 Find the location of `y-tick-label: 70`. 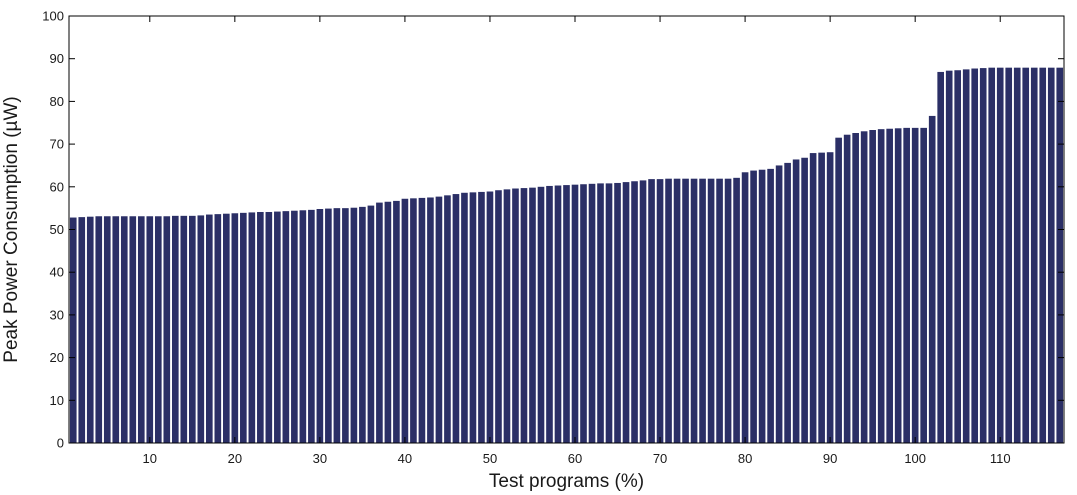

y-tick-label: 70 is located at coordinates (57, 144).